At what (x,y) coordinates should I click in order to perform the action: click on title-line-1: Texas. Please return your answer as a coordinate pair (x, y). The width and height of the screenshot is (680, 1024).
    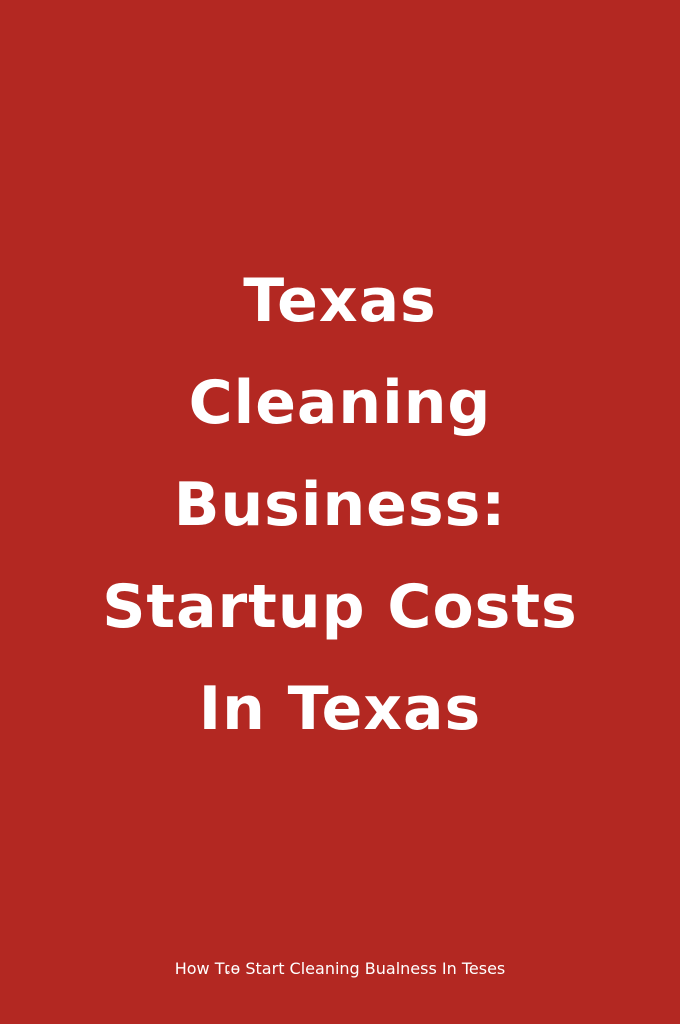
    Looking at the image, I should click on (340, 301).